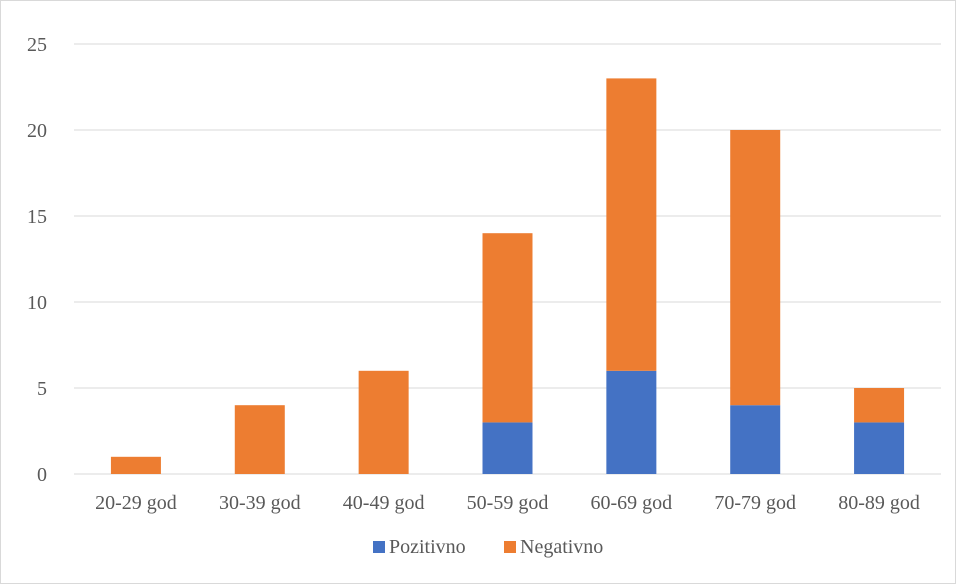  What do you see at coordinates (136, 503) in the screenshot?
I see `x-tick-label: 20-29 god` at bounding box center [136, 503].